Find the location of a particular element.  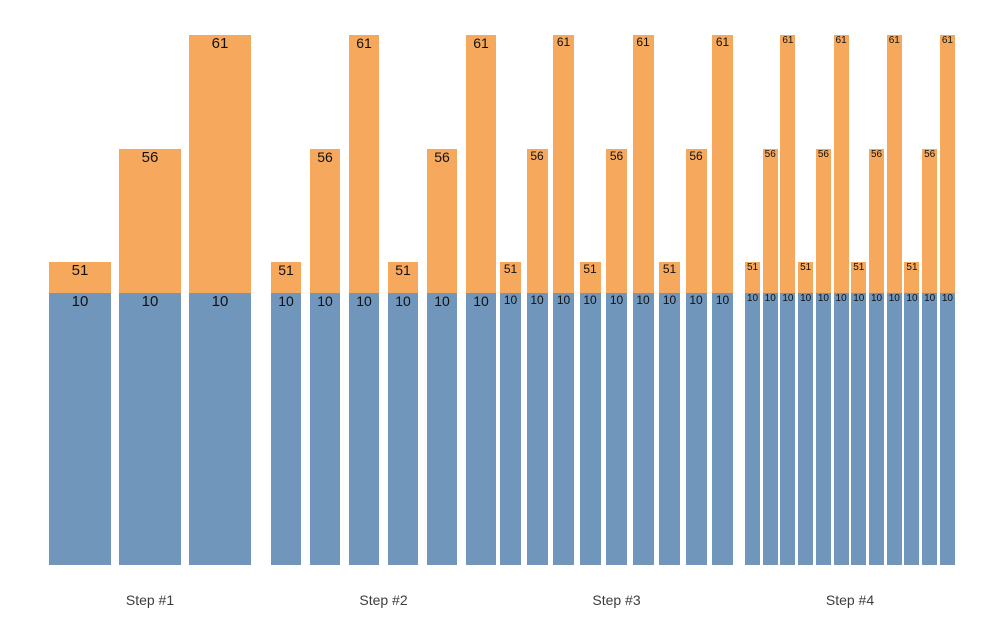

group-label-step-1: Step #1 is located at coordinates (150, 600).